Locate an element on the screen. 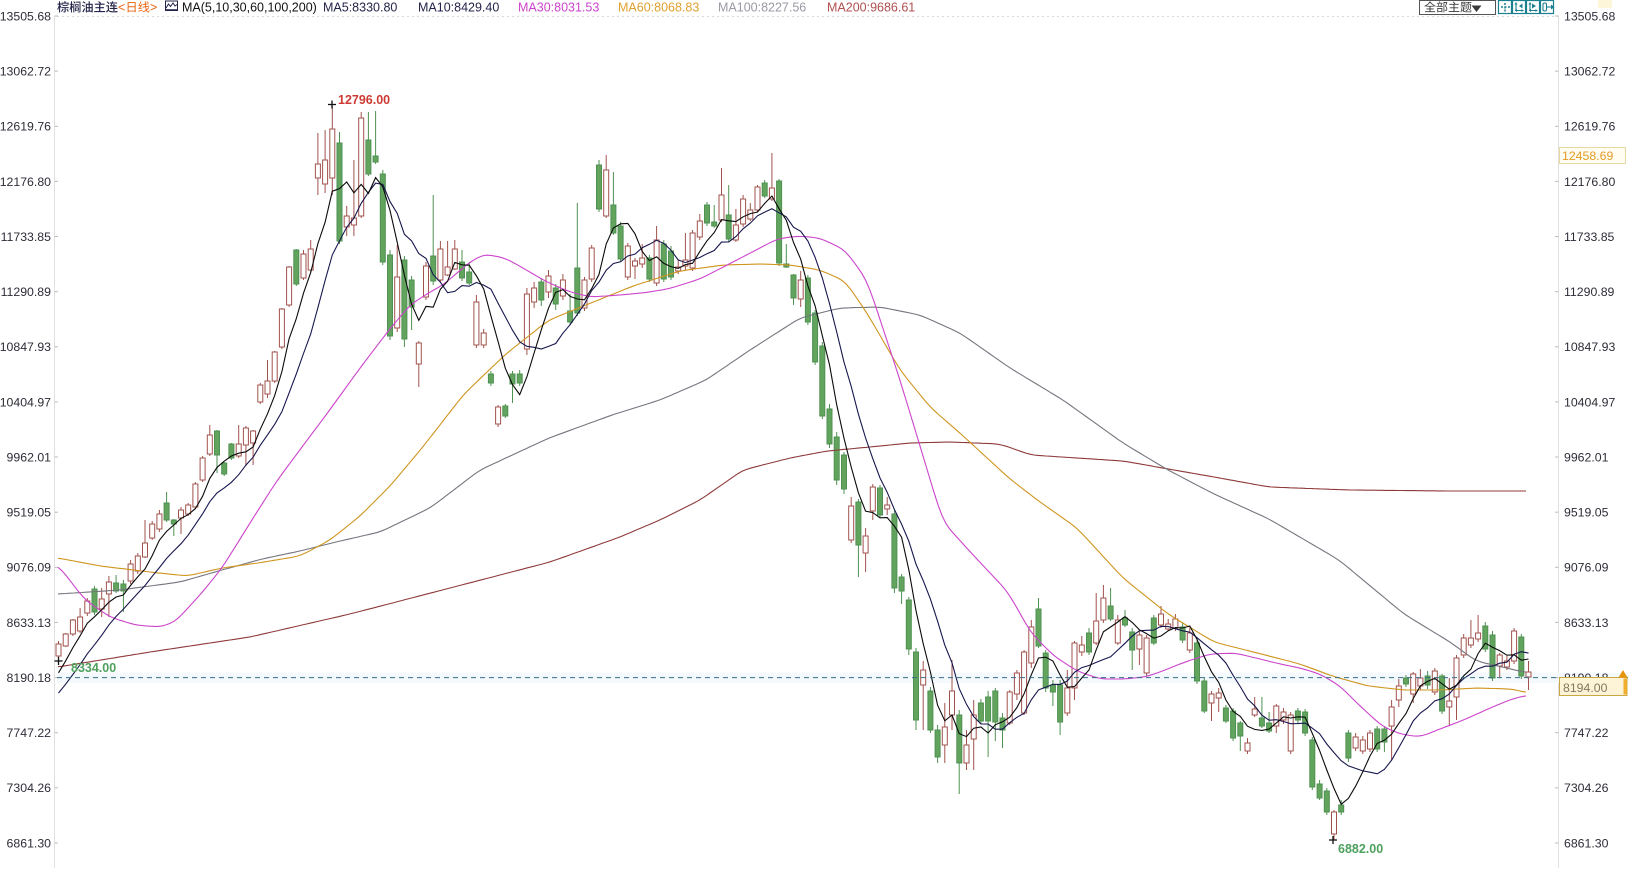 The width and height of the screenshot is (1629, 881). svg-text: MA30:8031.53 is located at coordinates (558, 8).